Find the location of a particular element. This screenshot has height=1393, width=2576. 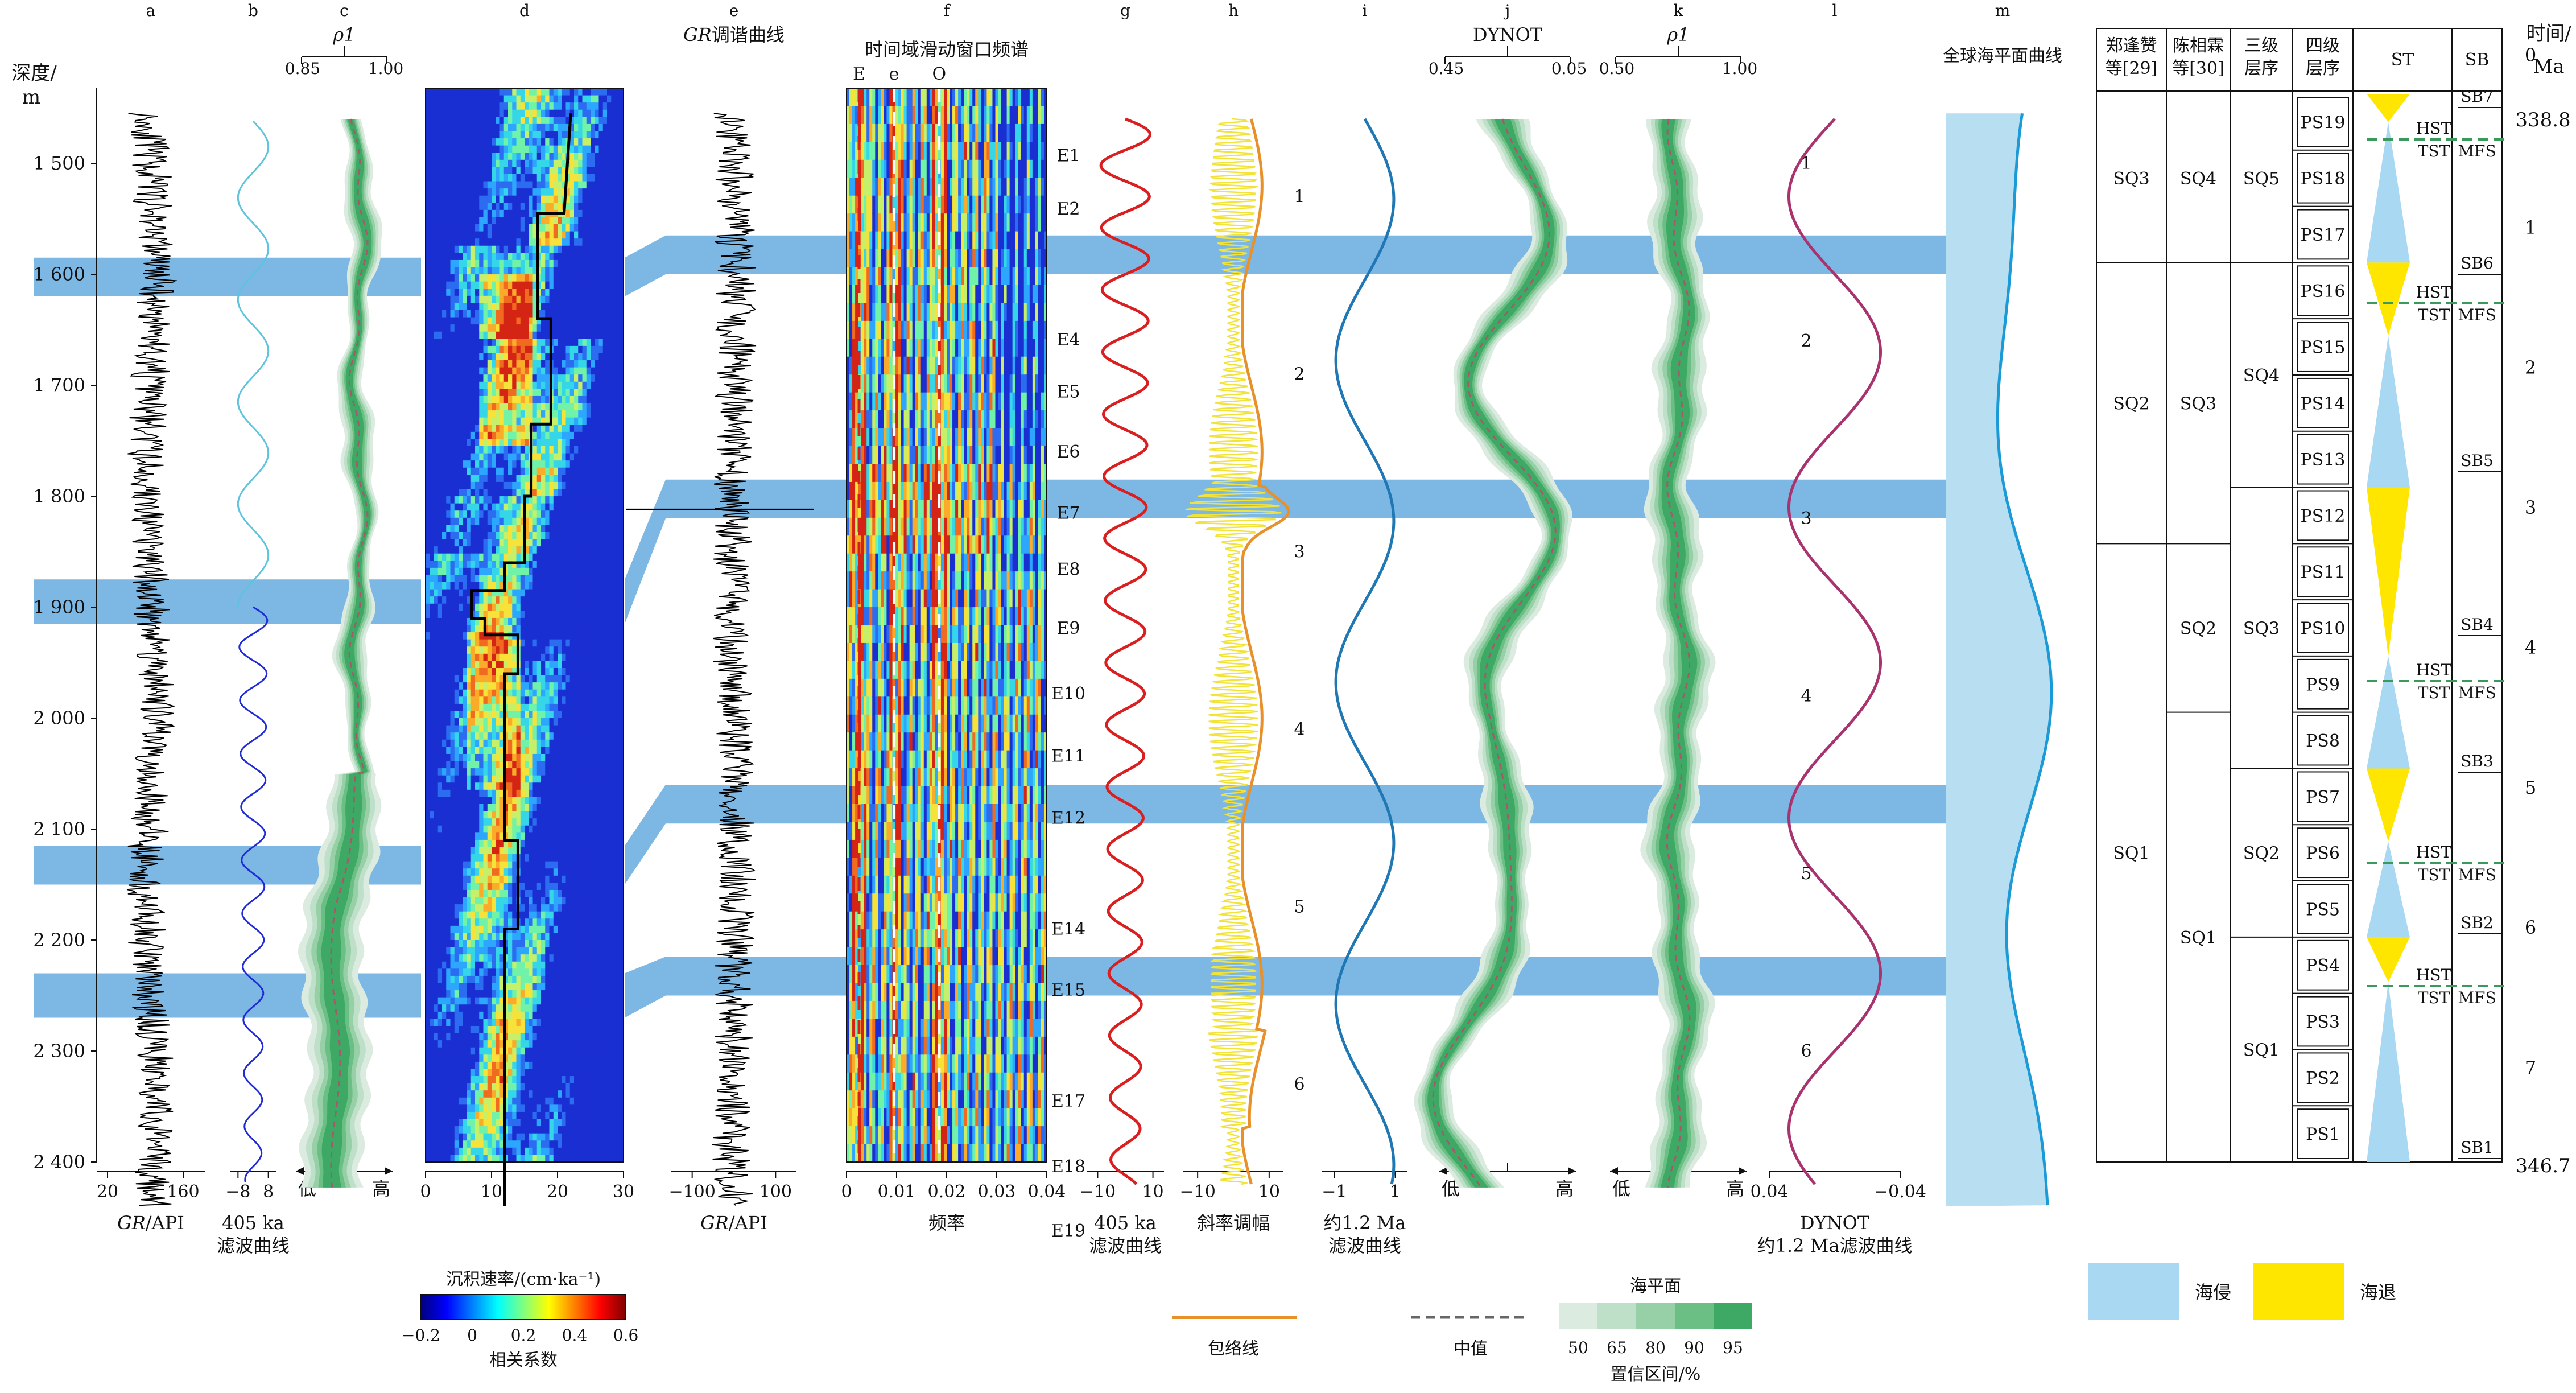

ps-label: PS17 is located at coordinates (2324, 235).